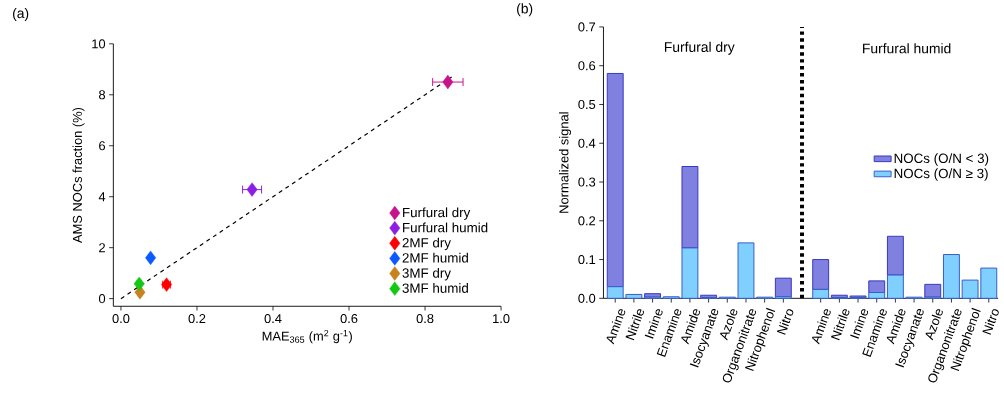 Image resolution: width=1004 pixels, height=415 pixels. I want to click on y-tick-label: 0, so click(102, 299).